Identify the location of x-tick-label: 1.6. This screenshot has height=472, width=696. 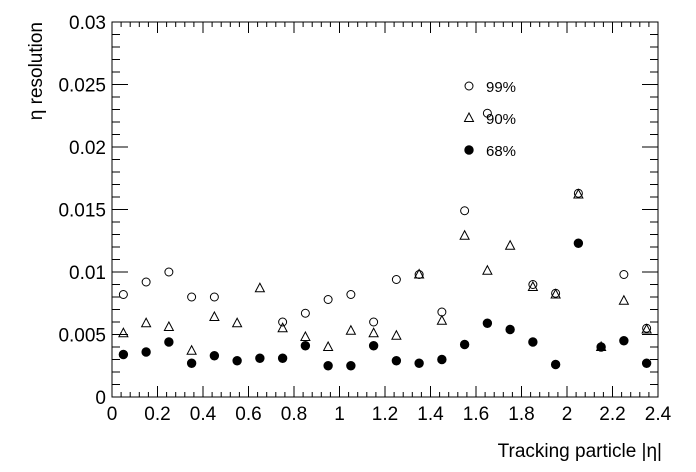
(476, 414).